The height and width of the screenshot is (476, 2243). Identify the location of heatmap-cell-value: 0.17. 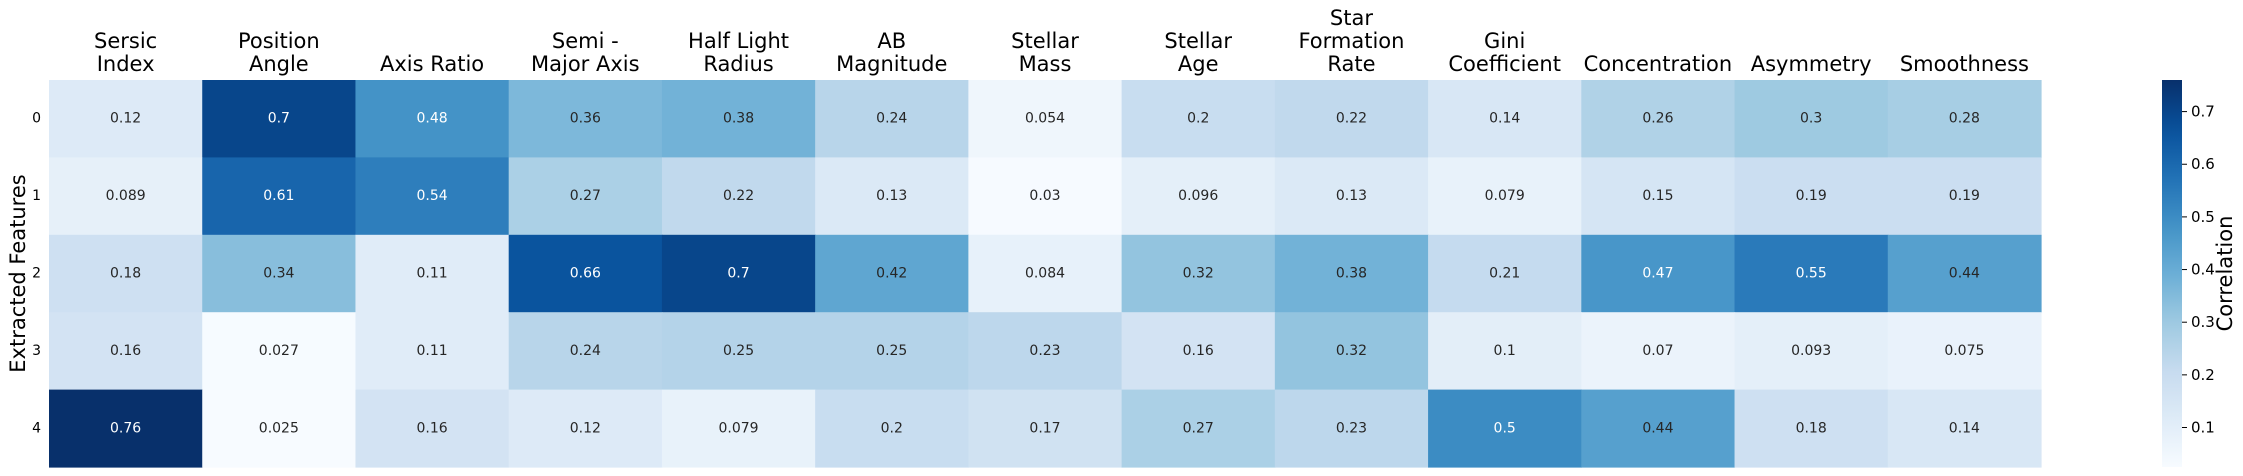
(1044, 428).